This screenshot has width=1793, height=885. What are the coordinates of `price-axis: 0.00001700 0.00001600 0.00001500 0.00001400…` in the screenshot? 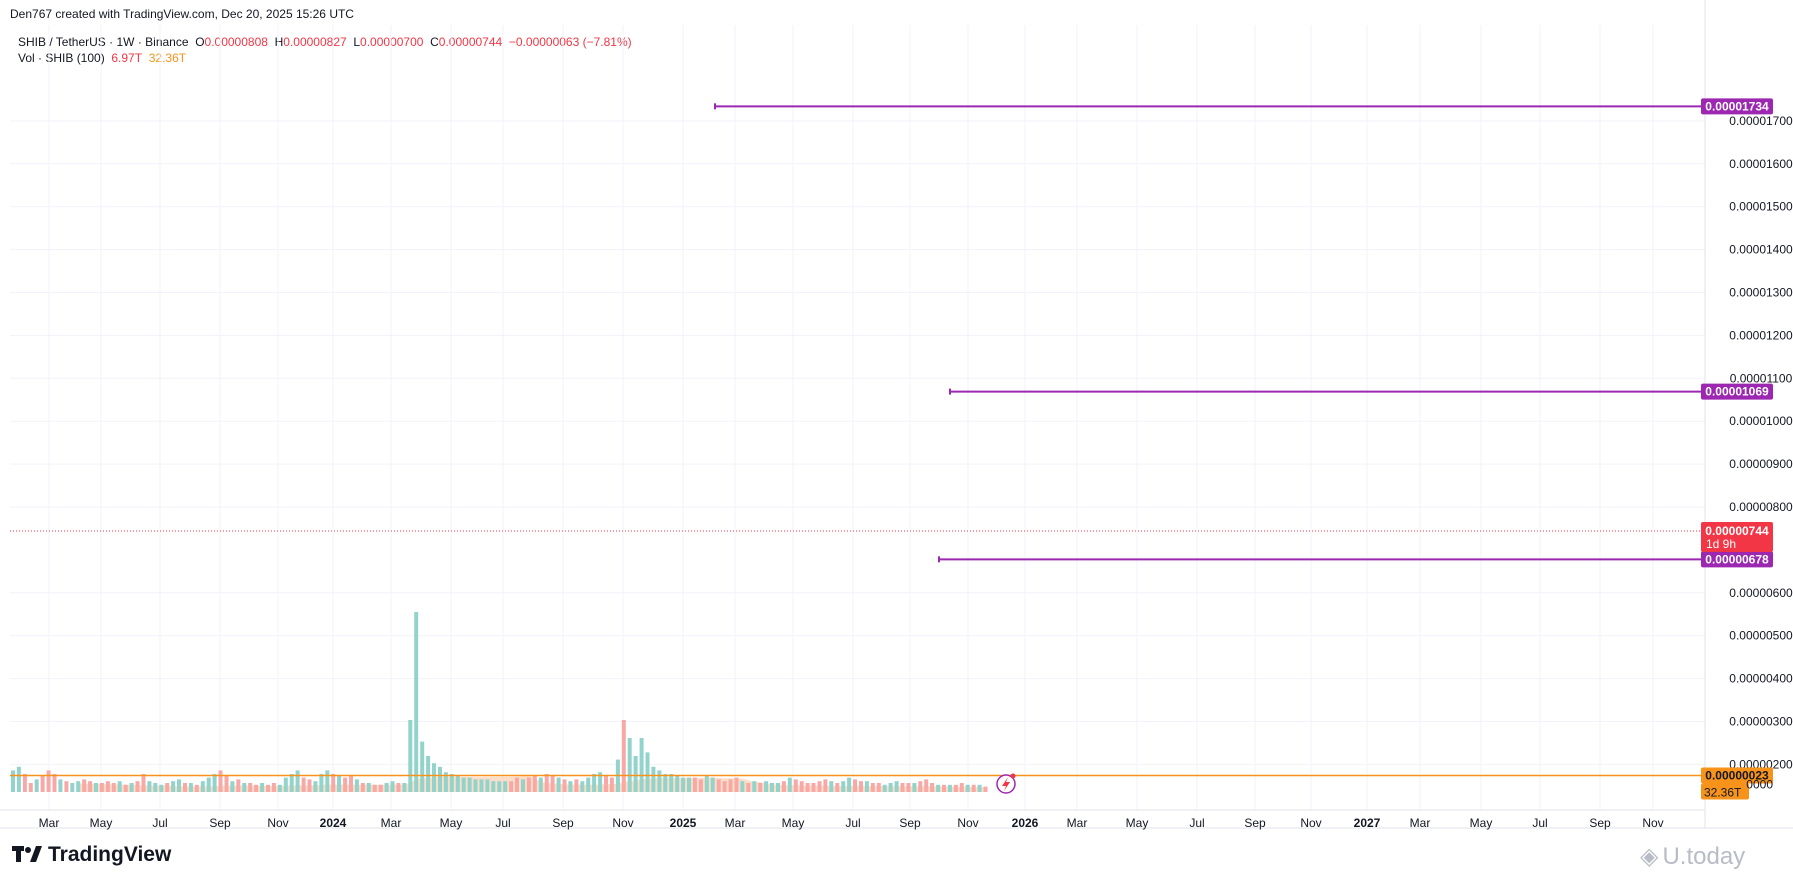 It's located at (1761, 443).